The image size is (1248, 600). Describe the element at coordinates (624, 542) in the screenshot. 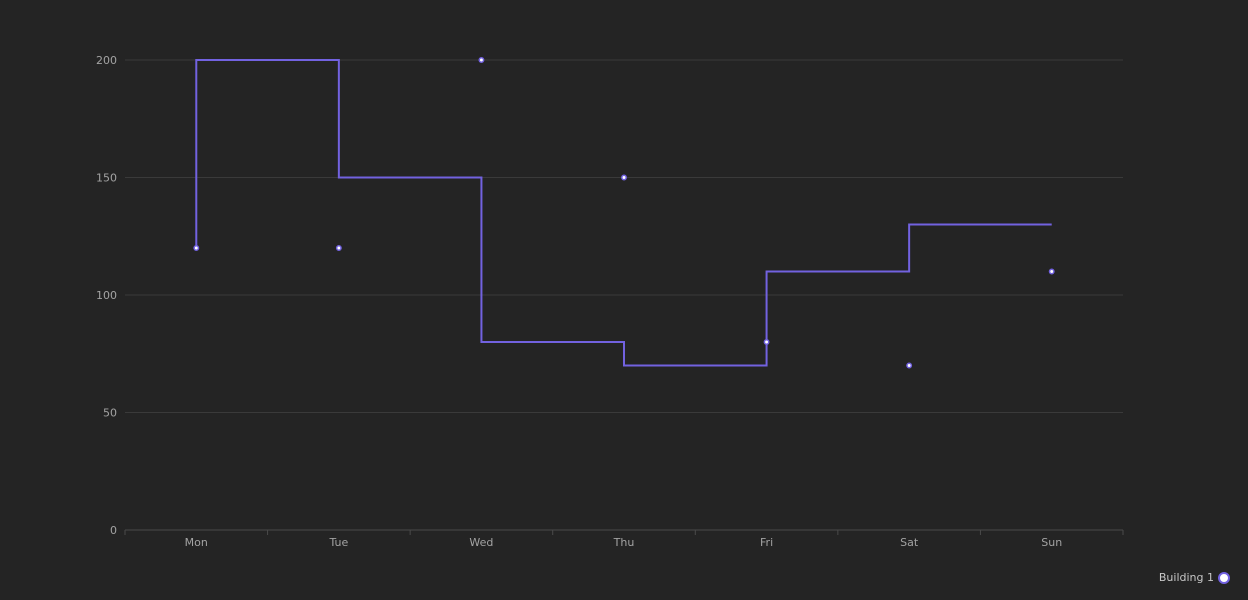

I see `x-tick-label: Thu` at that location.